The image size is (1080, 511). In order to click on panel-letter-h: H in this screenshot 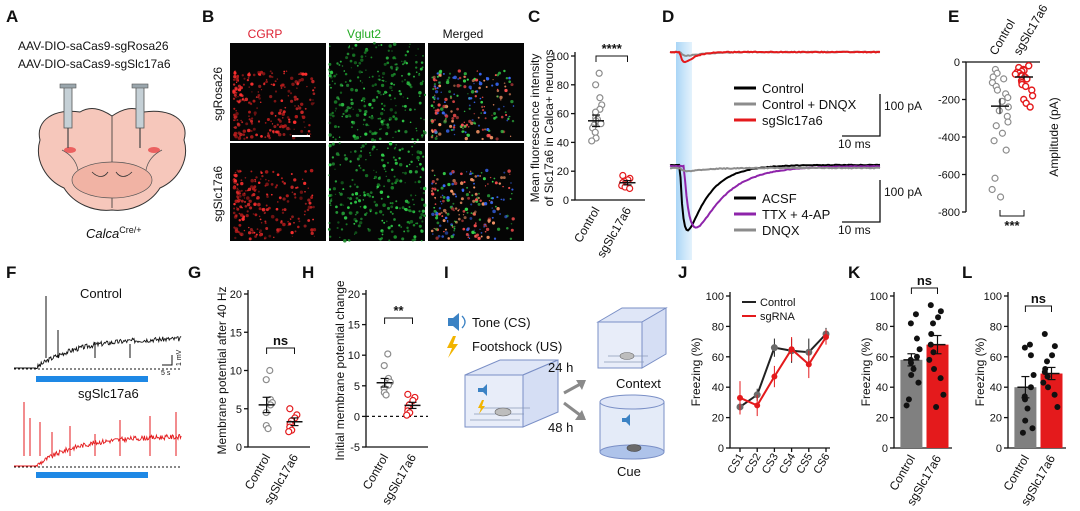, I will do `click(308, 272)`.